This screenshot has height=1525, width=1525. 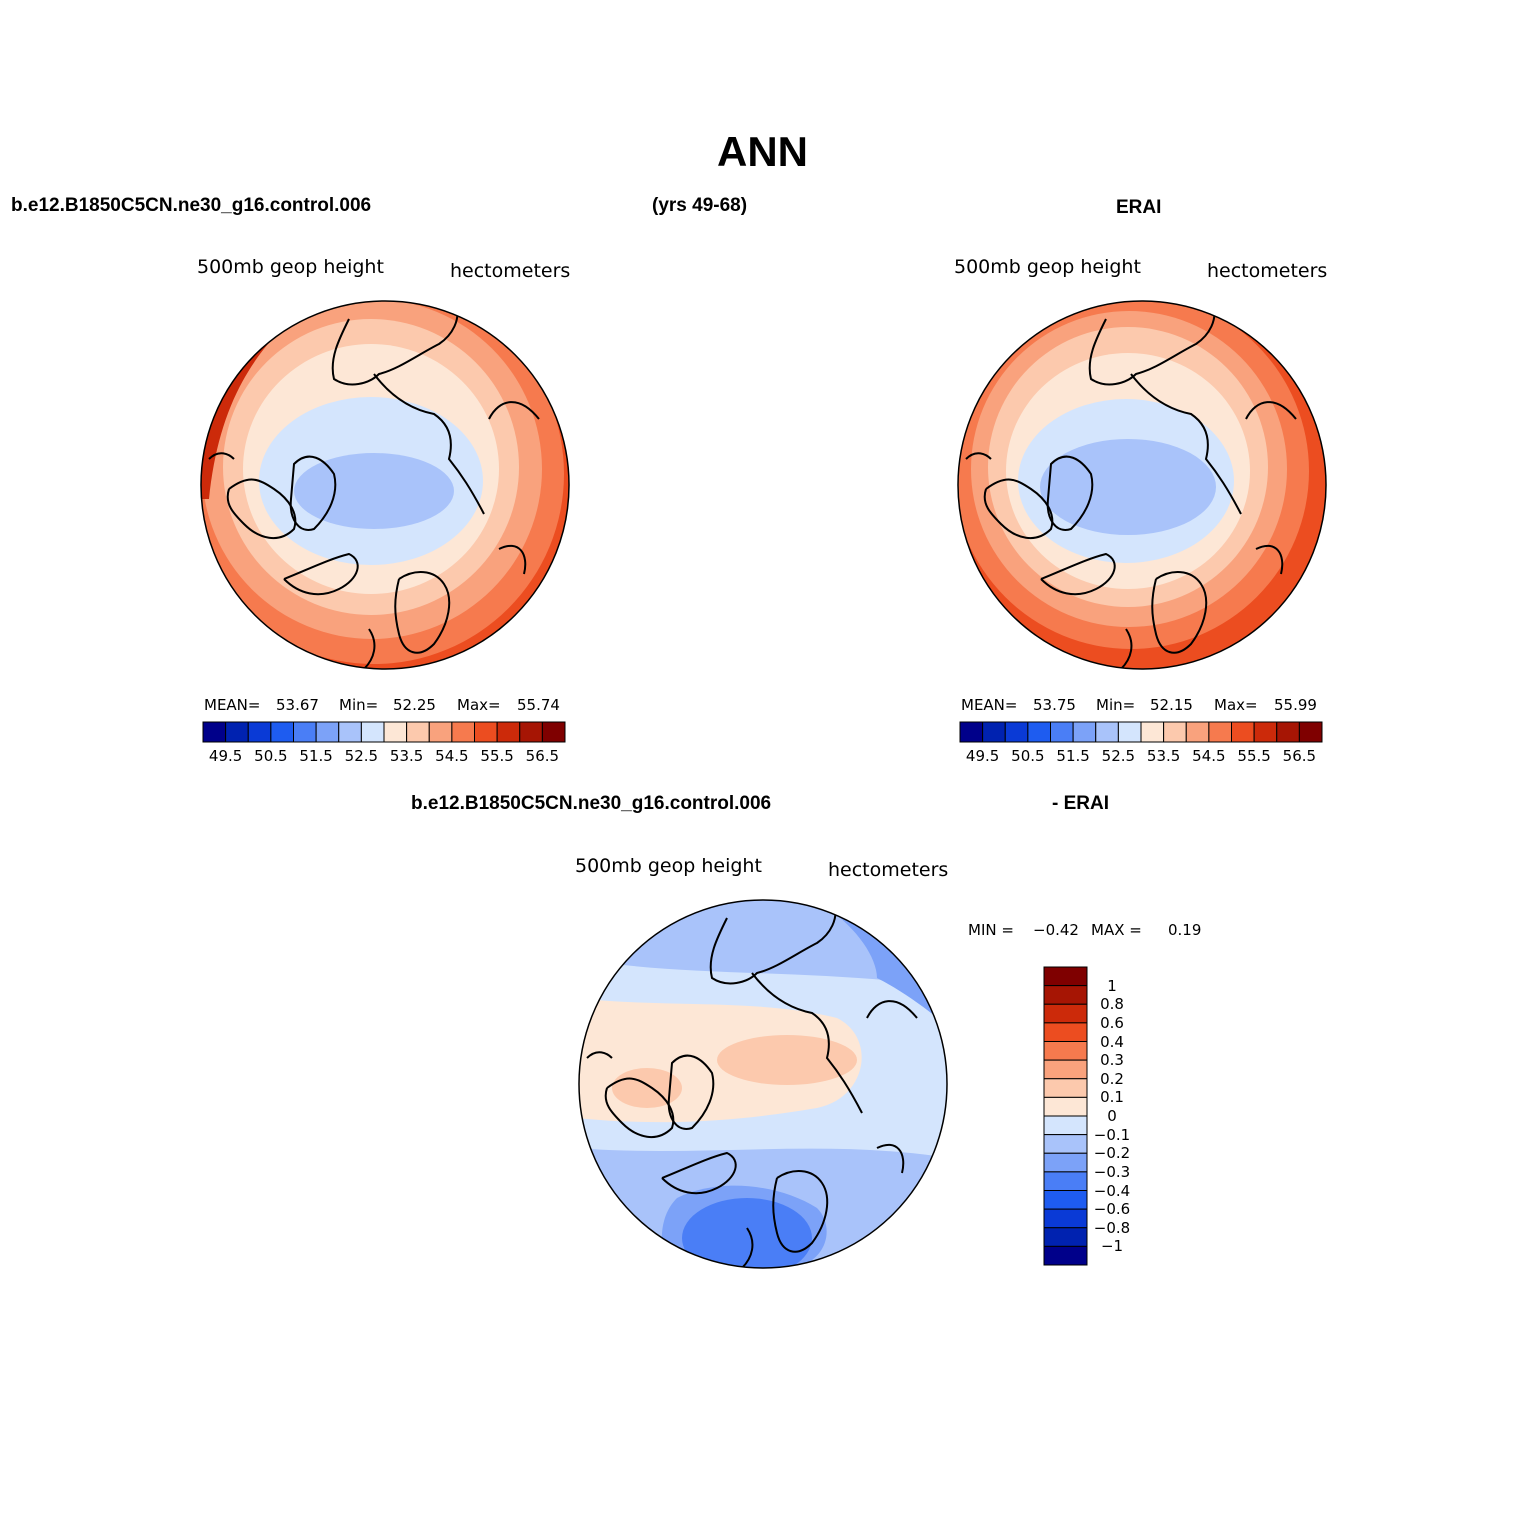 What do you see at coordinates (1139, 207) in the screenshot?
I see `obs-name-header: ERAI` at bounding box center [1139, 207].